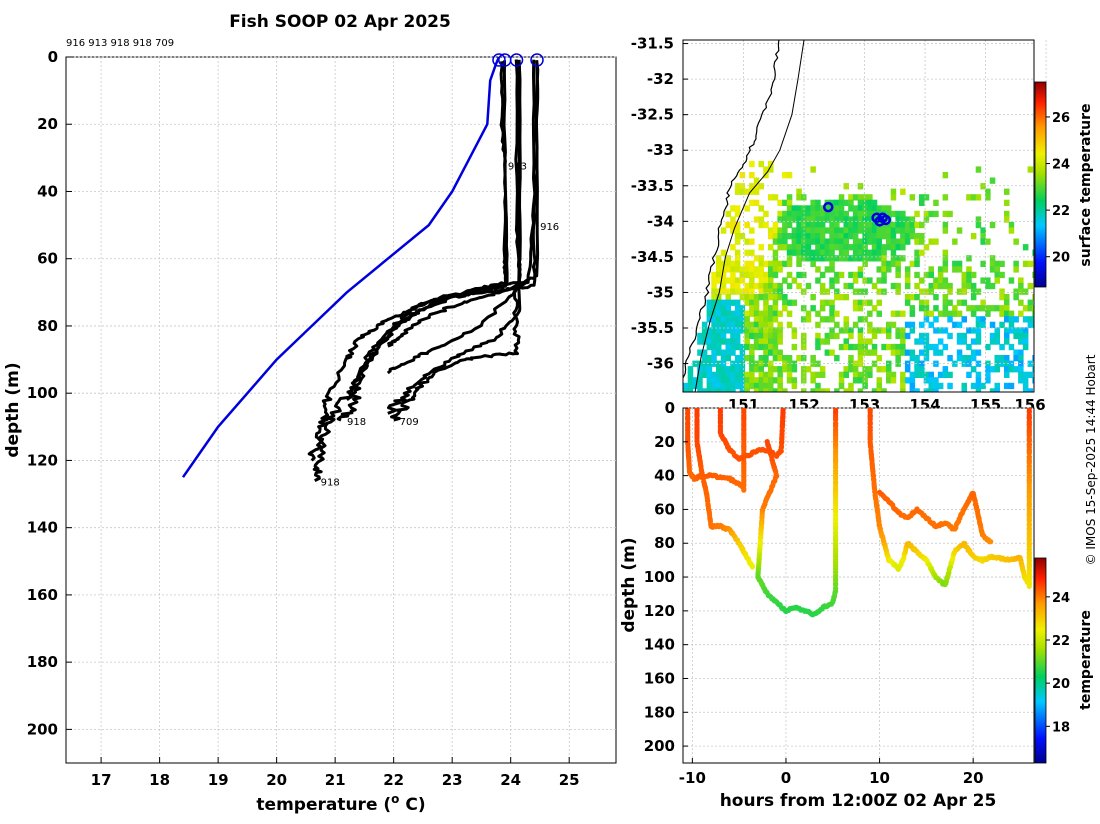  What do you see at coordinates (783, 410) in the screenshot?
I see `temperature-point` at bounding box center [783, 410].